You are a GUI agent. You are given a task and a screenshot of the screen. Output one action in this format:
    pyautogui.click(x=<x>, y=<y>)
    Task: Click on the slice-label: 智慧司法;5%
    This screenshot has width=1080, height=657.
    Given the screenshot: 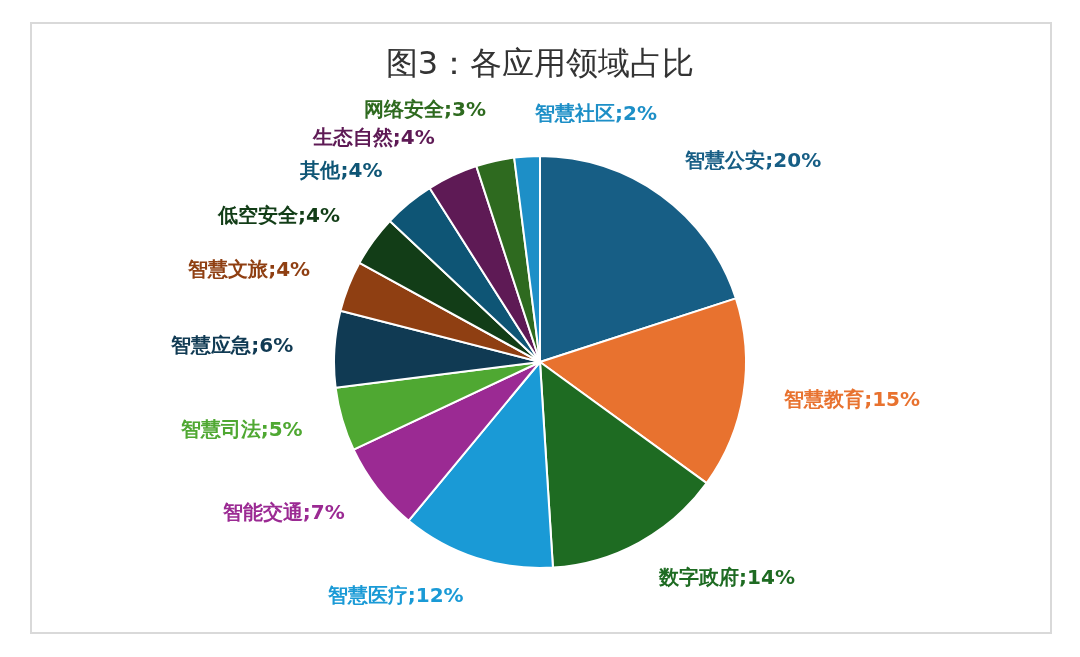 What is the action you would take?
    pyautogui.click(x=241, y=429)
    